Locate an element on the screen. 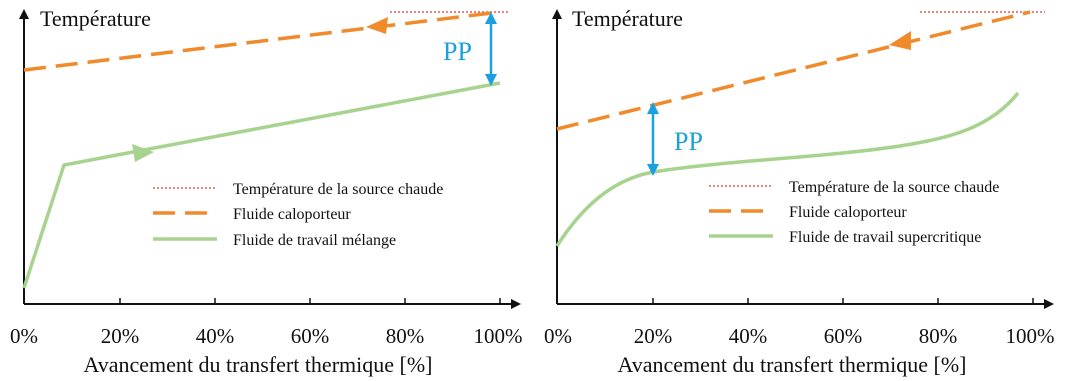  legend-label-travail: Fluide de travail supercritique is located at coordinates (885, 237).